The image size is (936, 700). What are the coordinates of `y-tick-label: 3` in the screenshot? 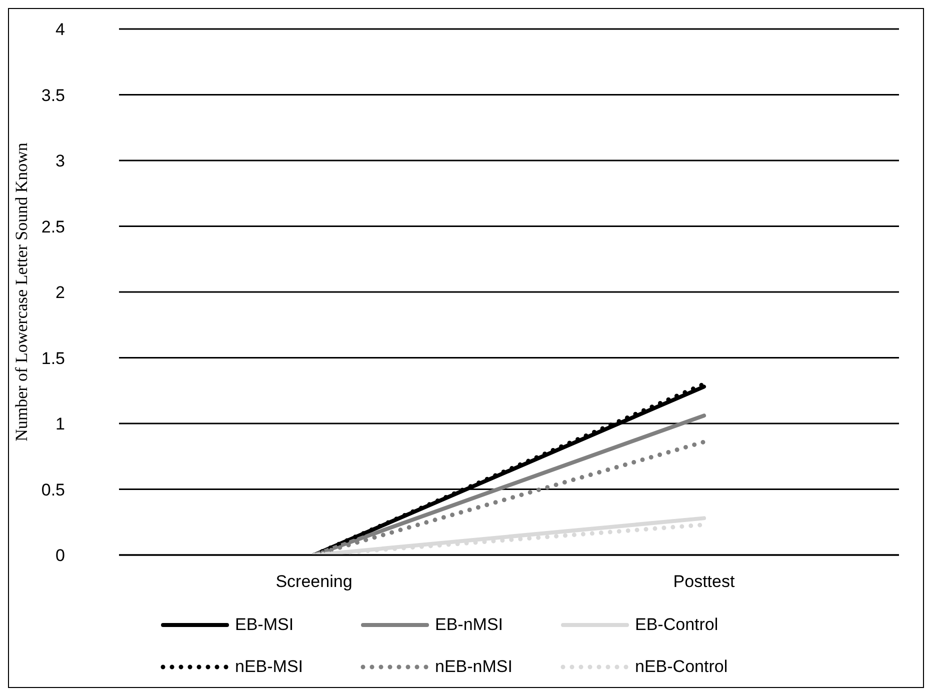 It's located at (60, 161).